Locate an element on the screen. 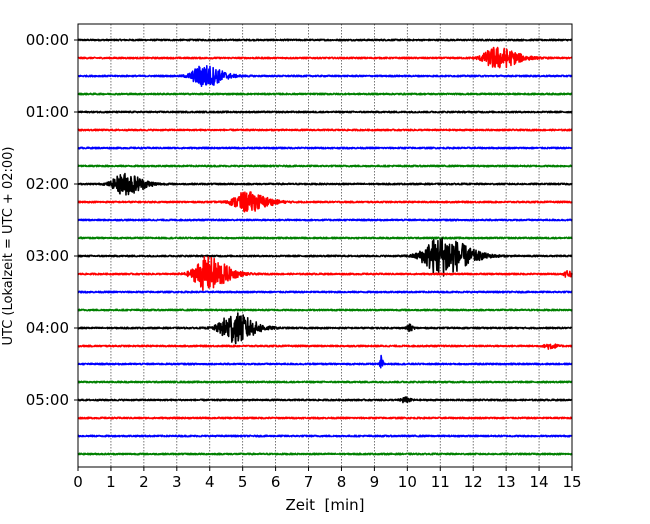  x-tick-label: 4 is located at coordinates (210, 482).